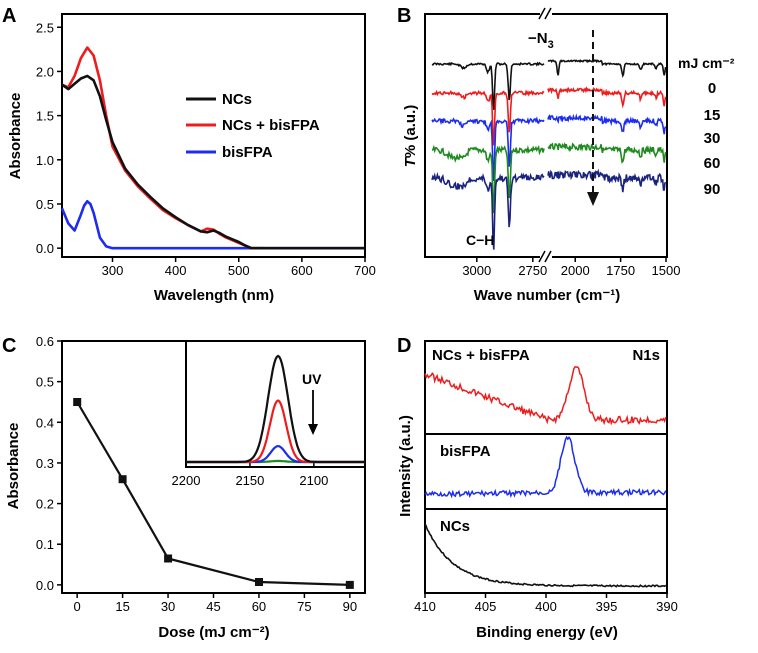 The height and width of the screenshot is (653, 758). What do you see at coordinates (45, 382) in the screenshot?
I see `panel-c-ytick-0.5-label: 0.5` at bounding box center [45, 382].